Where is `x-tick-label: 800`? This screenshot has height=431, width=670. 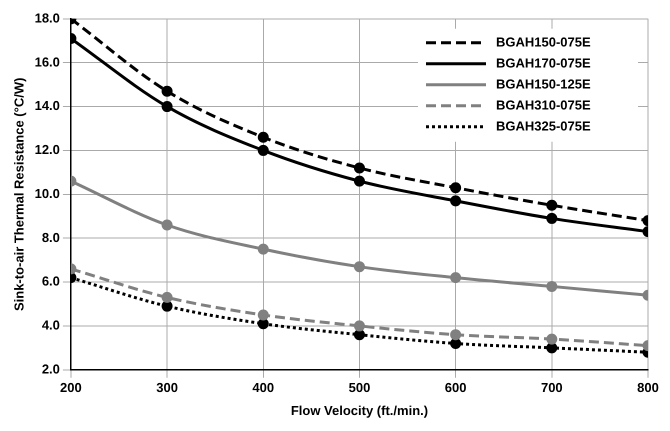
x-tick-label: 800 is located at coordinates (648, 388).